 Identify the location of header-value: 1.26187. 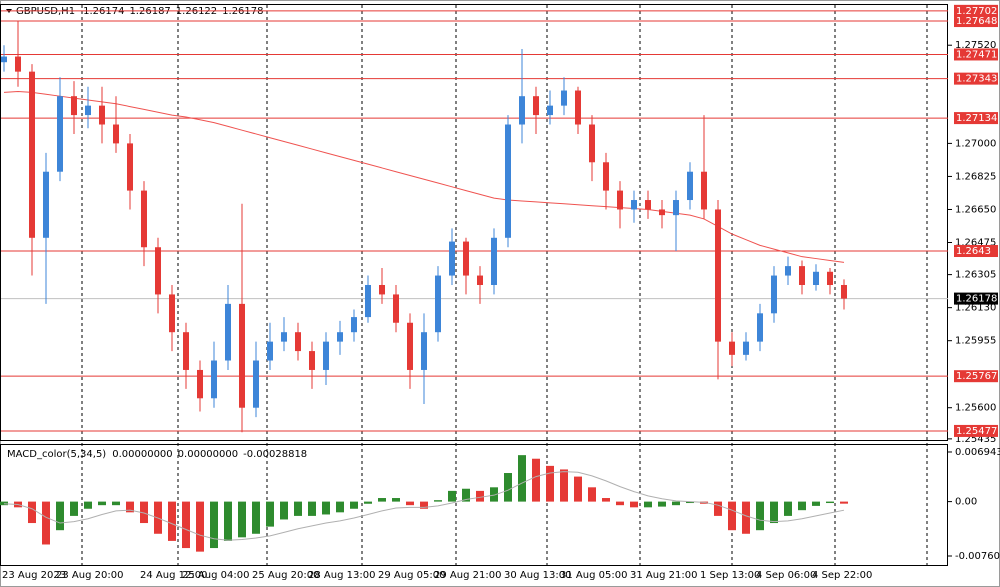
(149, 11).